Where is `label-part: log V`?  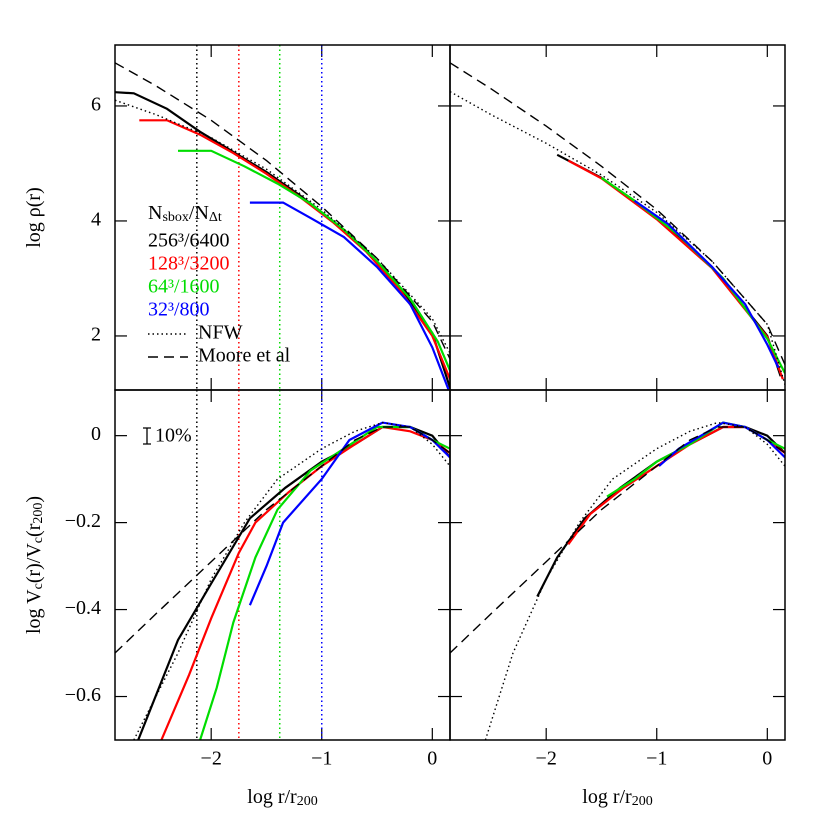
label-part: log V is located at coordinates (34, 611).